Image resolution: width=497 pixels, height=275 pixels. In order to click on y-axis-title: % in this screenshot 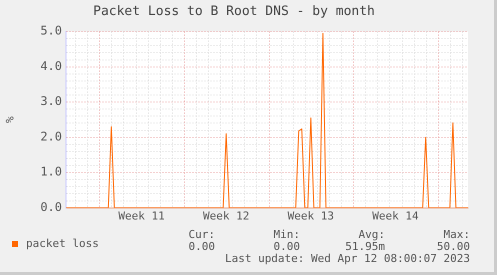, I will do `click(9, 120)`.